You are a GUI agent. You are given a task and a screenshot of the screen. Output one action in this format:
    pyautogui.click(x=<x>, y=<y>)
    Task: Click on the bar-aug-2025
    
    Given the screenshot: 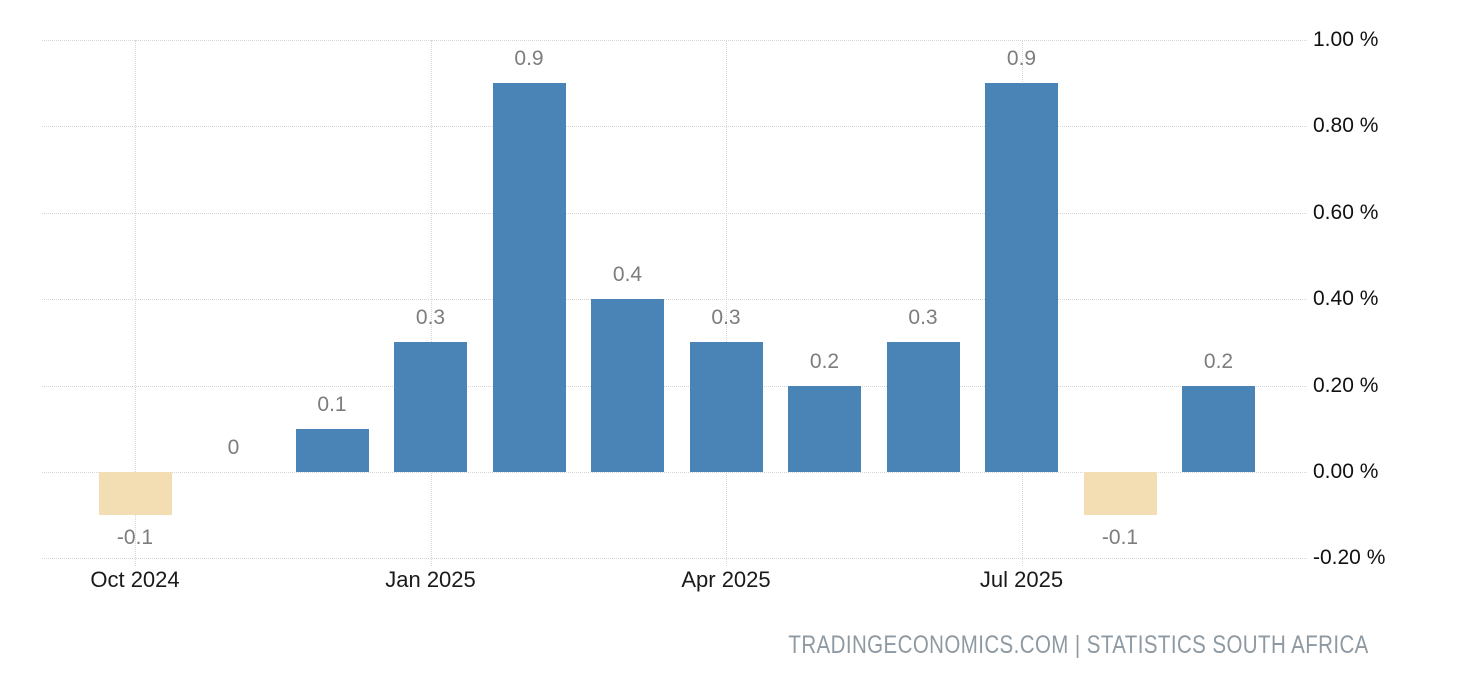 What is the action you would take?
    pyautogui.click(x=1120, y=494)
    